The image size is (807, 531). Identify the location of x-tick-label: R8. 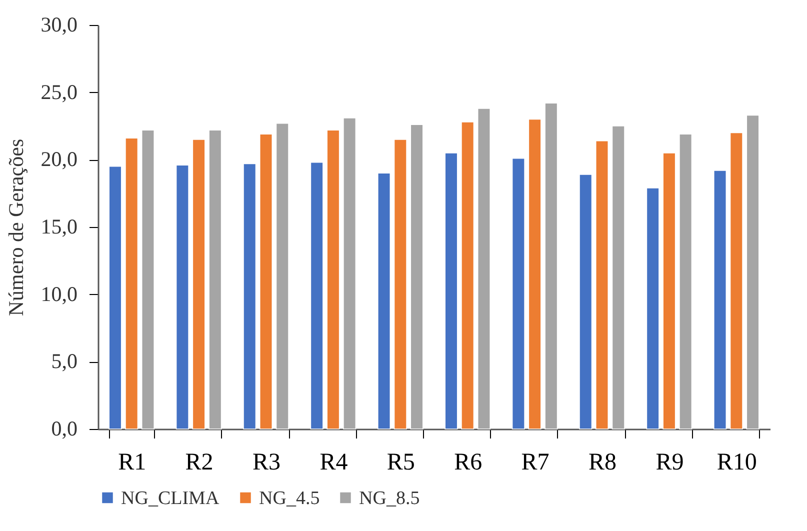
(602, 463).